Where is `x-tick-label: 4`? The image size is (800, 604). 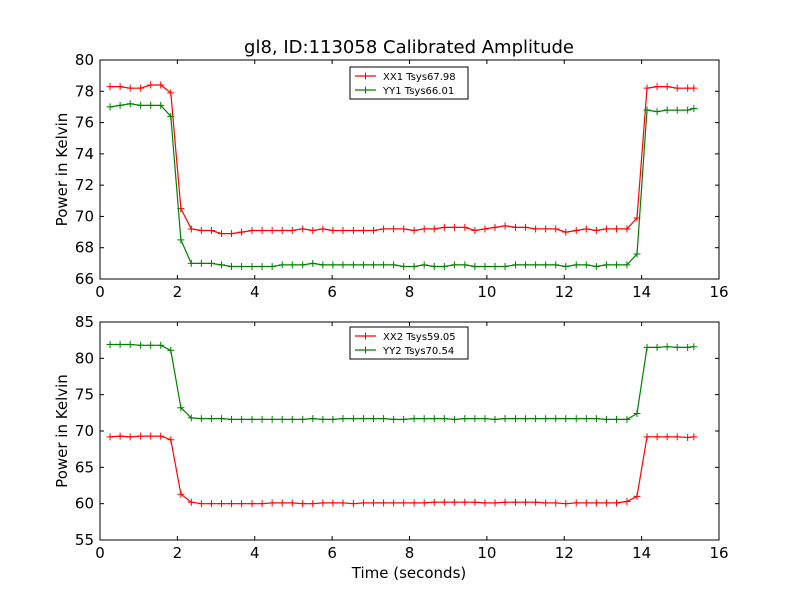
x-tick-label: 4 is located at coordinates (255, 292).